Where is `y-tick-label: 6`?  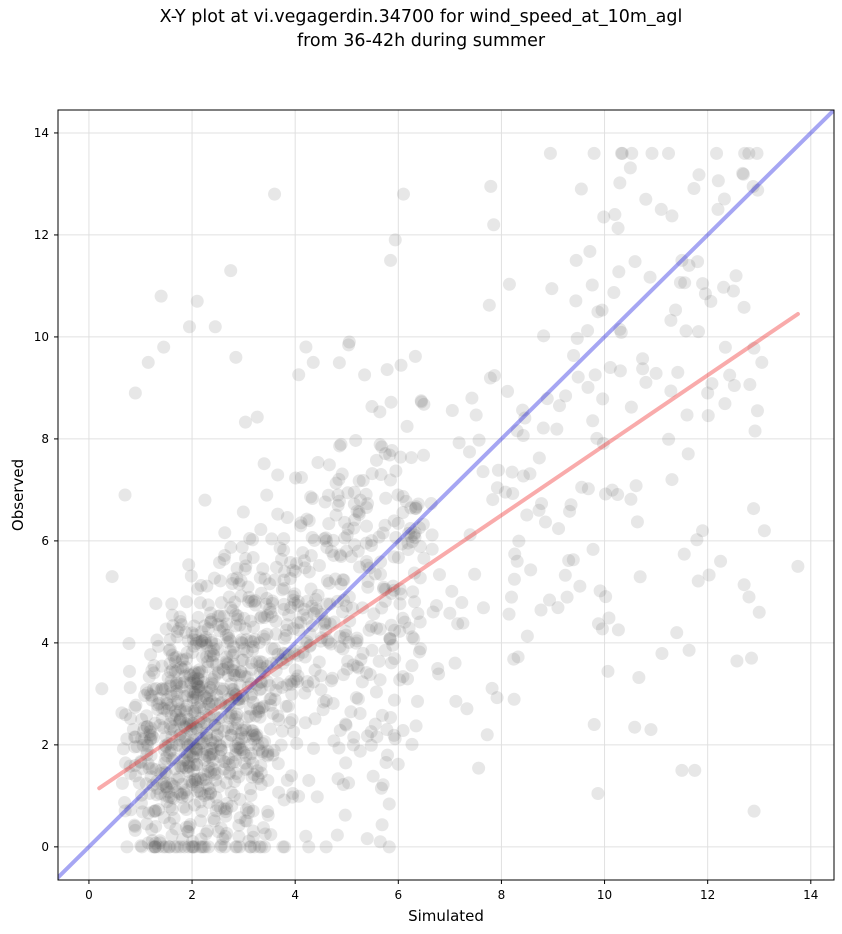 y-tick-label: 6 is located at coordinates (45, 541).